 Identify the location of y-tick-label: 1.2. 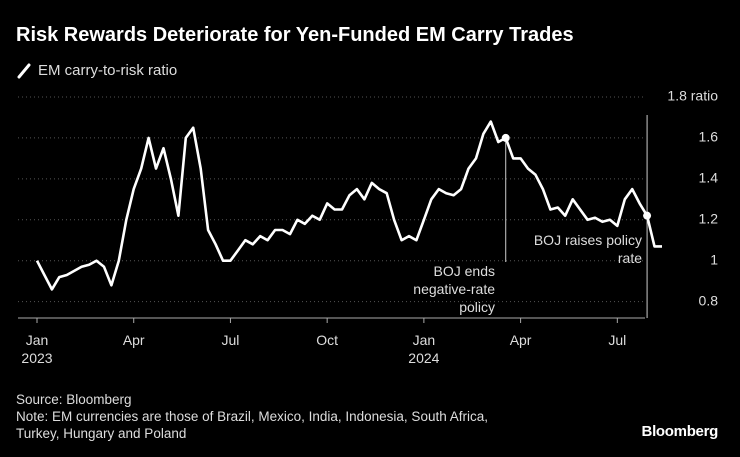
(709, 218).